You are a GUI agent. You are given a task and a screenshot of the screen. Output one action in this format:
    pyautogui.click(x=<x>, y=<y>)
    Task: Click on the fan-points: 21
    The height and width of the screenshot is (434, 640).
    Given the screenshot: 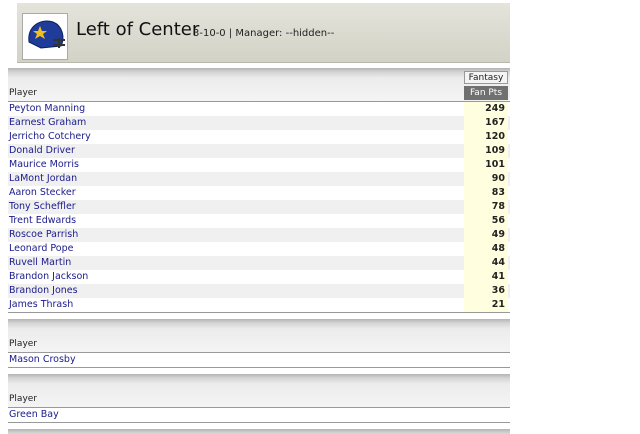 What is the action you would take?
    pyautogui.click(x=498, y=304)
    